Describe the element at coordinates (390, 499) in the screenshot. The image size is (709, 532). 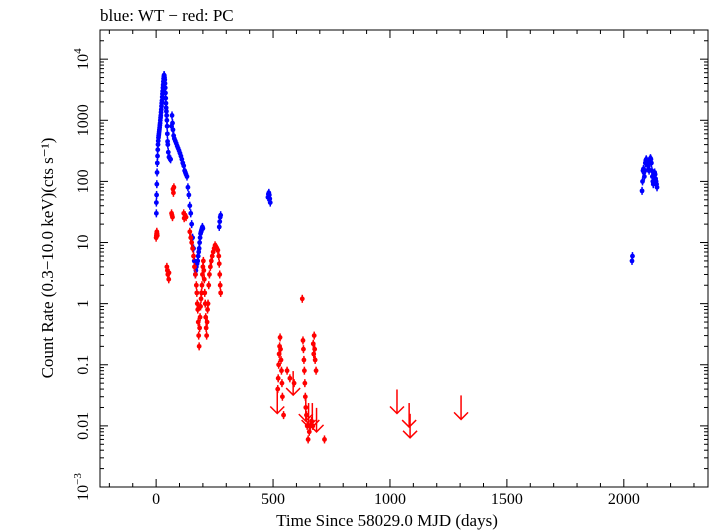
I see `x-tick-label: 1000` at that location.